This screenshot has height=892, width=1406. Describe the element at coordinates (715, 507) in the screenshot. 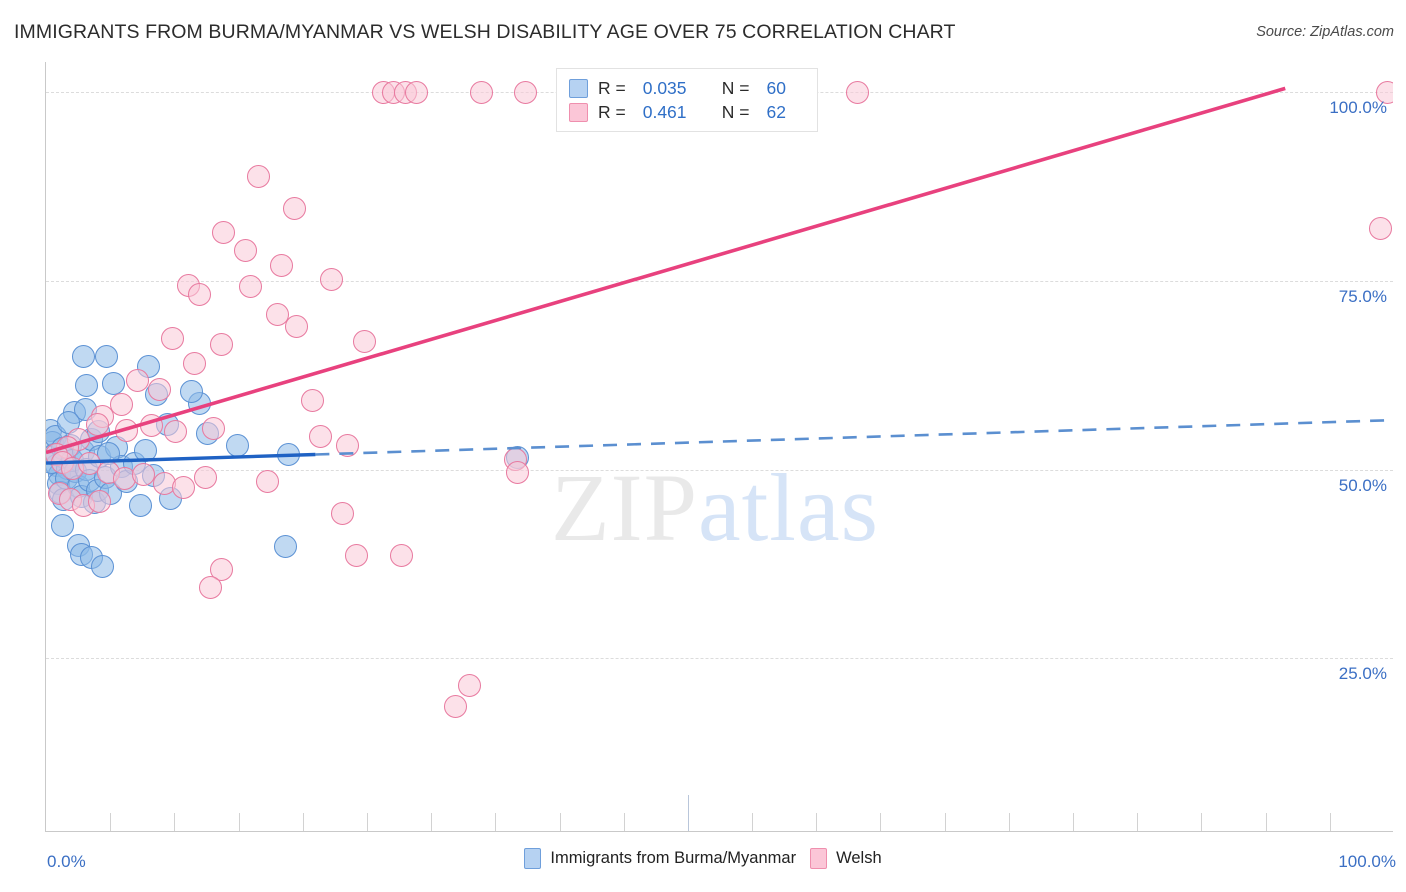

I see `zipatlas-watermark: ZIPatlas` at that location.